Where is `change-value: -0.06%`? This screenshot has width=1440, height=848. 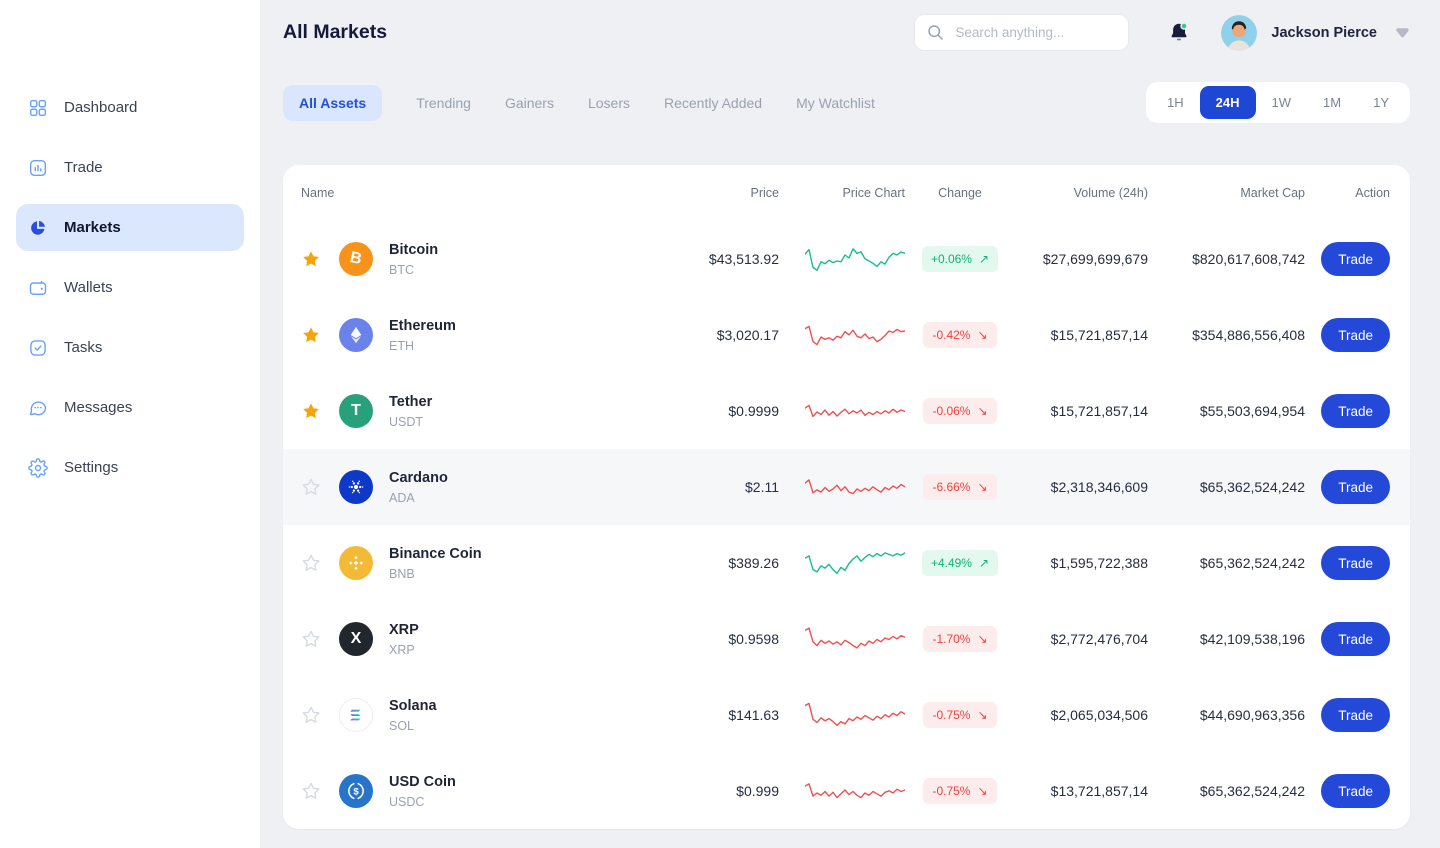
change-value: -0.06% is located at coordinates (951, 411).